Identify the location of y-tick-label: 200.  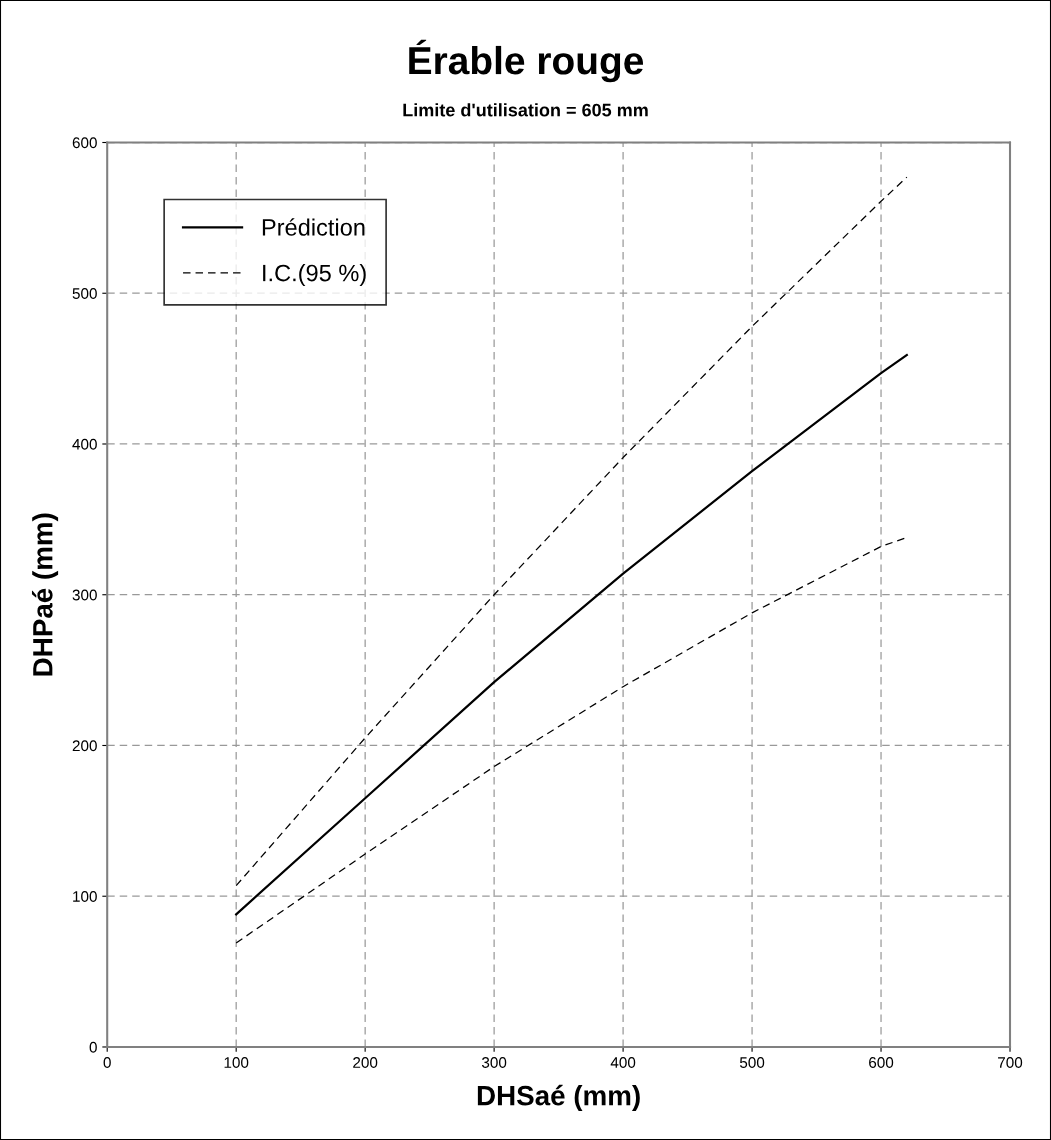
(84, 746).